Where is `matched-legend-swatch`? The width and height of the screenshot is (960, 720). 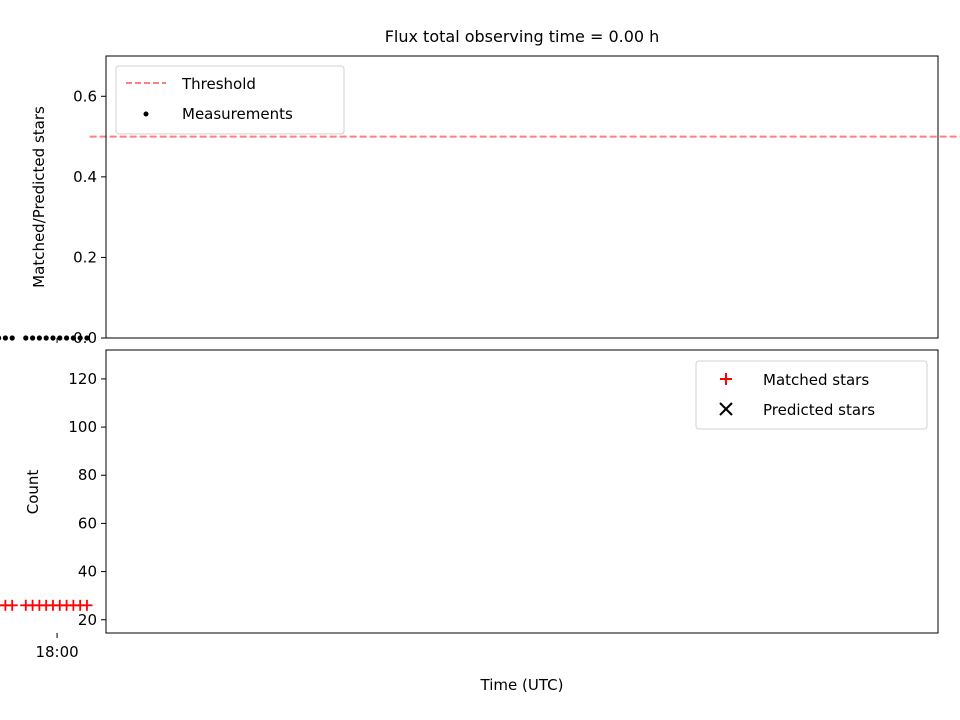
matched-legend-swatch is located at coordinates (726, 379).